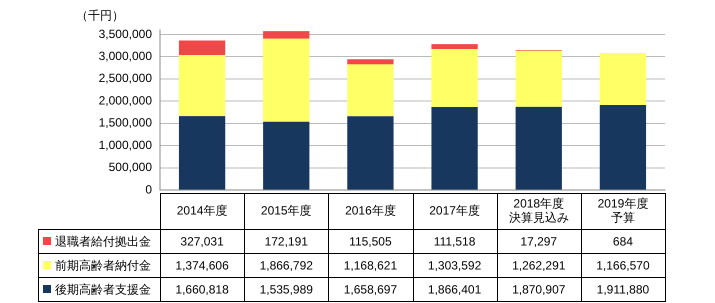 The width and height of the screenshot is (715, 303). What do you see at coordinates (130, 167) in the screenshot?
I see `y-tick-label: 500,000` at bounding box center [130, 167].